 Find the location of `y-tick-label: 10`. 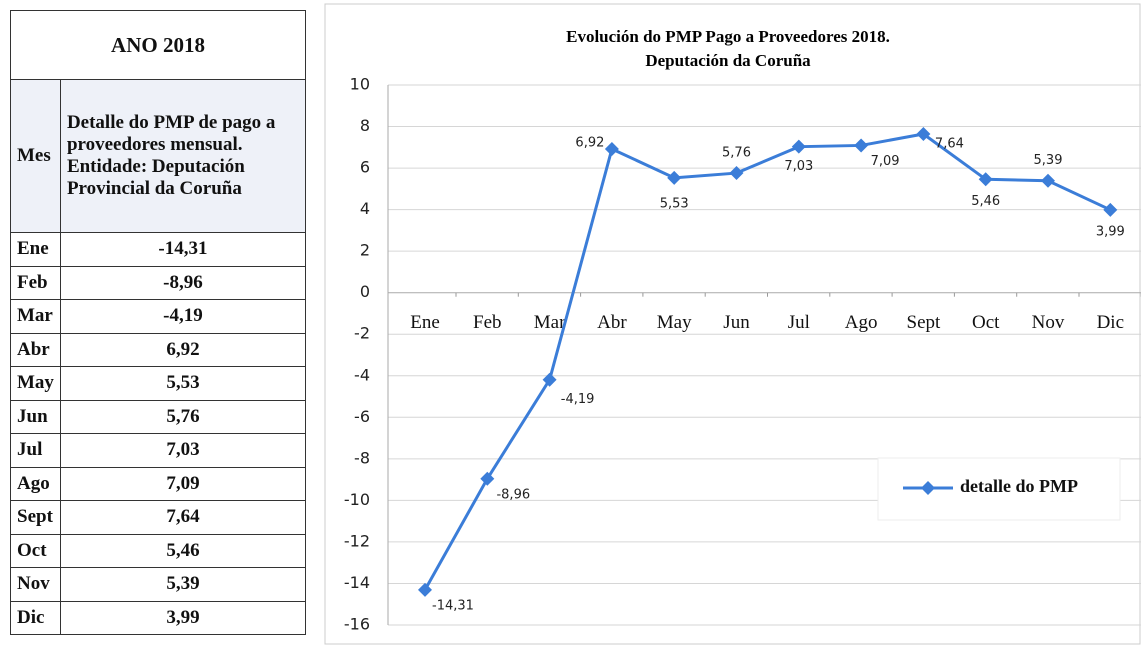

y-tick-label: 10 is located at coordinates (360, 84).